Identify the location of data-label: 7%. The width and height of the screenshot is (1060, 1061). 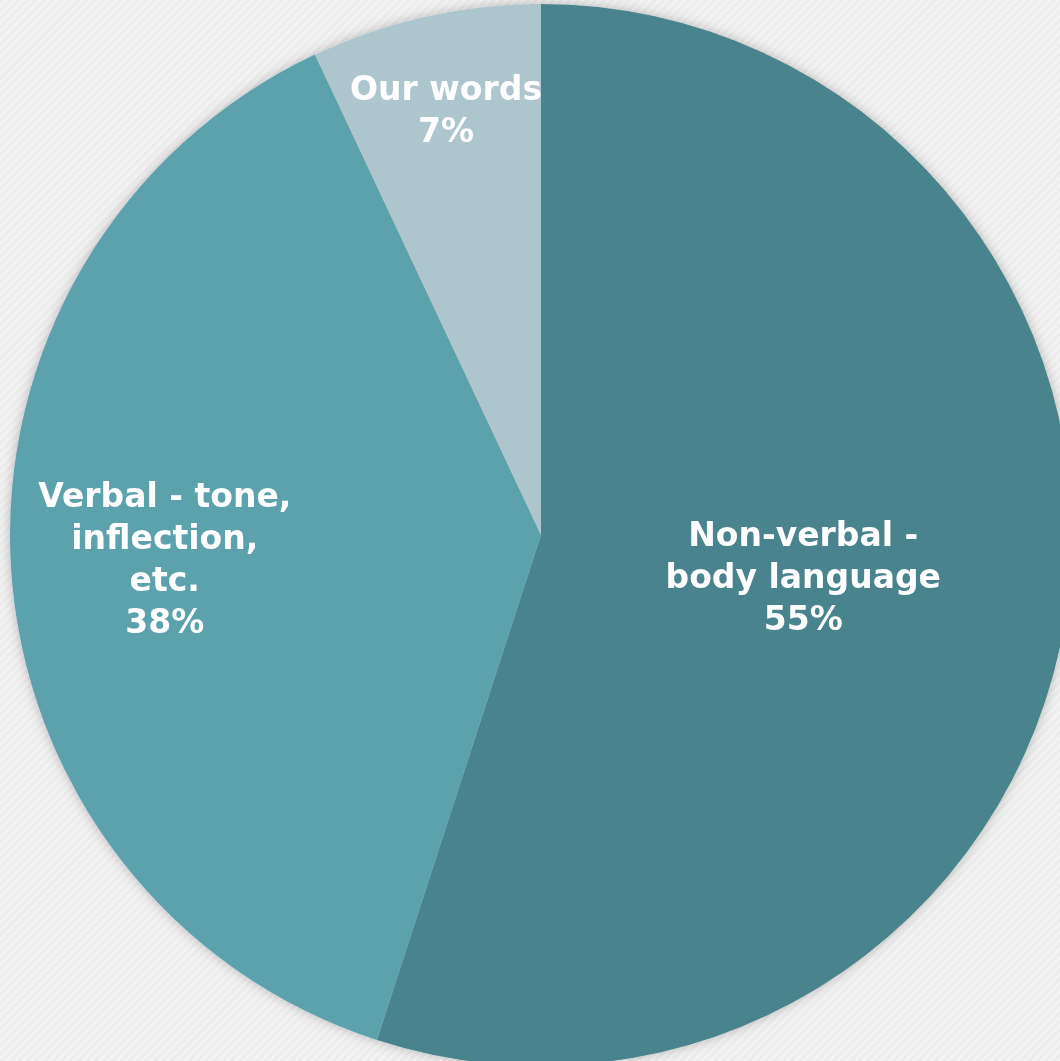
(446, 131).